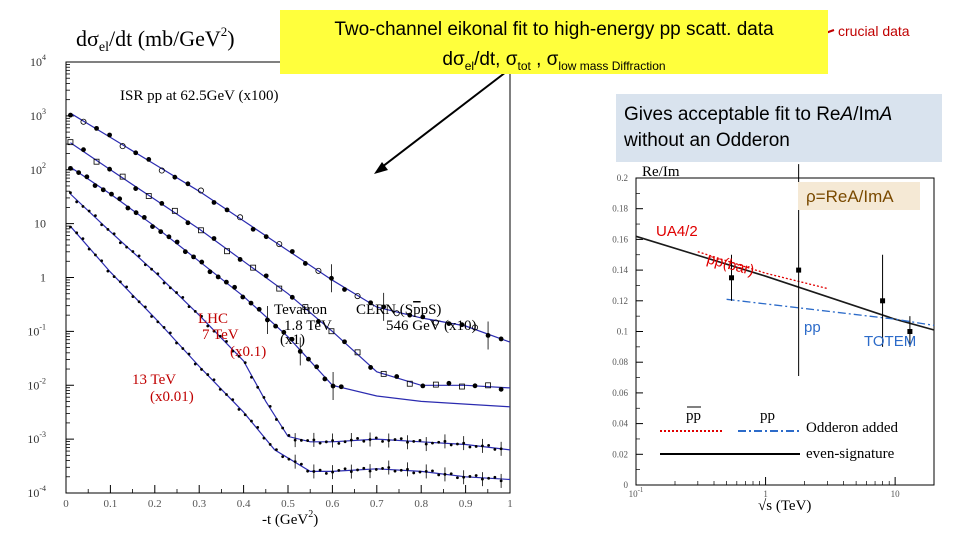 Image resolution: width=960 pixels, height=540 pixels. What do you see at coordinates (661, 172) in the screenshot?
I see `right-title: Re/Im` at bounding box center [661, 172].